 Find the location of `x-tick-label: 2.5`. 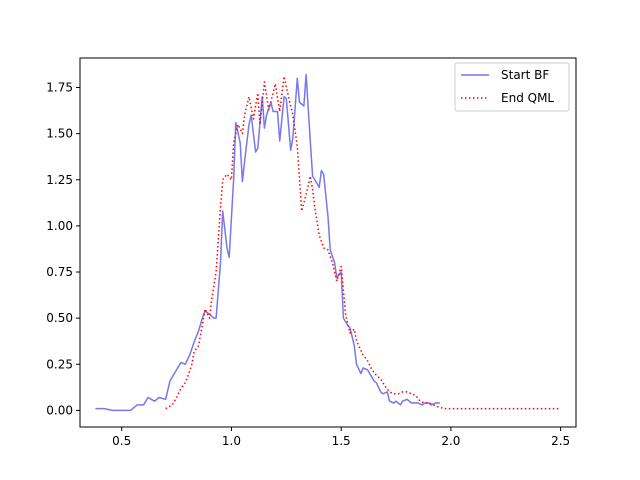

x-tick-label: 2.5 is located at coordinates (560, 441).